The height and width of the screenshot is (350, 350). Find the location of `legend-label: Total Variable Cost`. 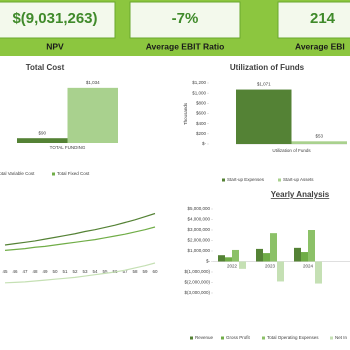

legend-label: Total Variable Cost is located at coordinates (17, 173).